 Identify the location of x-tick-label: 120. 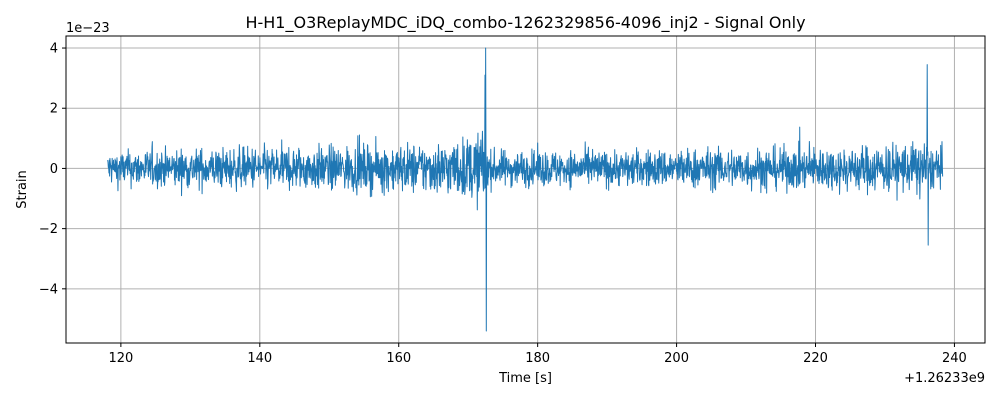
(120, 358).